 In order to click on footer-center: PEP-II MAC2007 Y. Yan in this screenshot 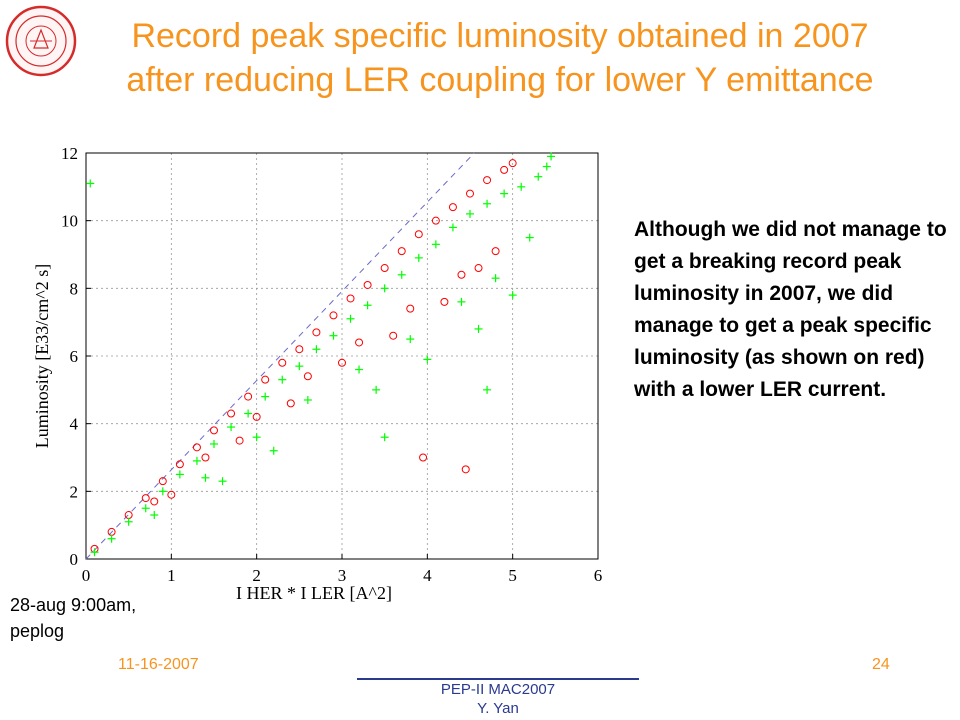, I will do `click(498, 699)`.